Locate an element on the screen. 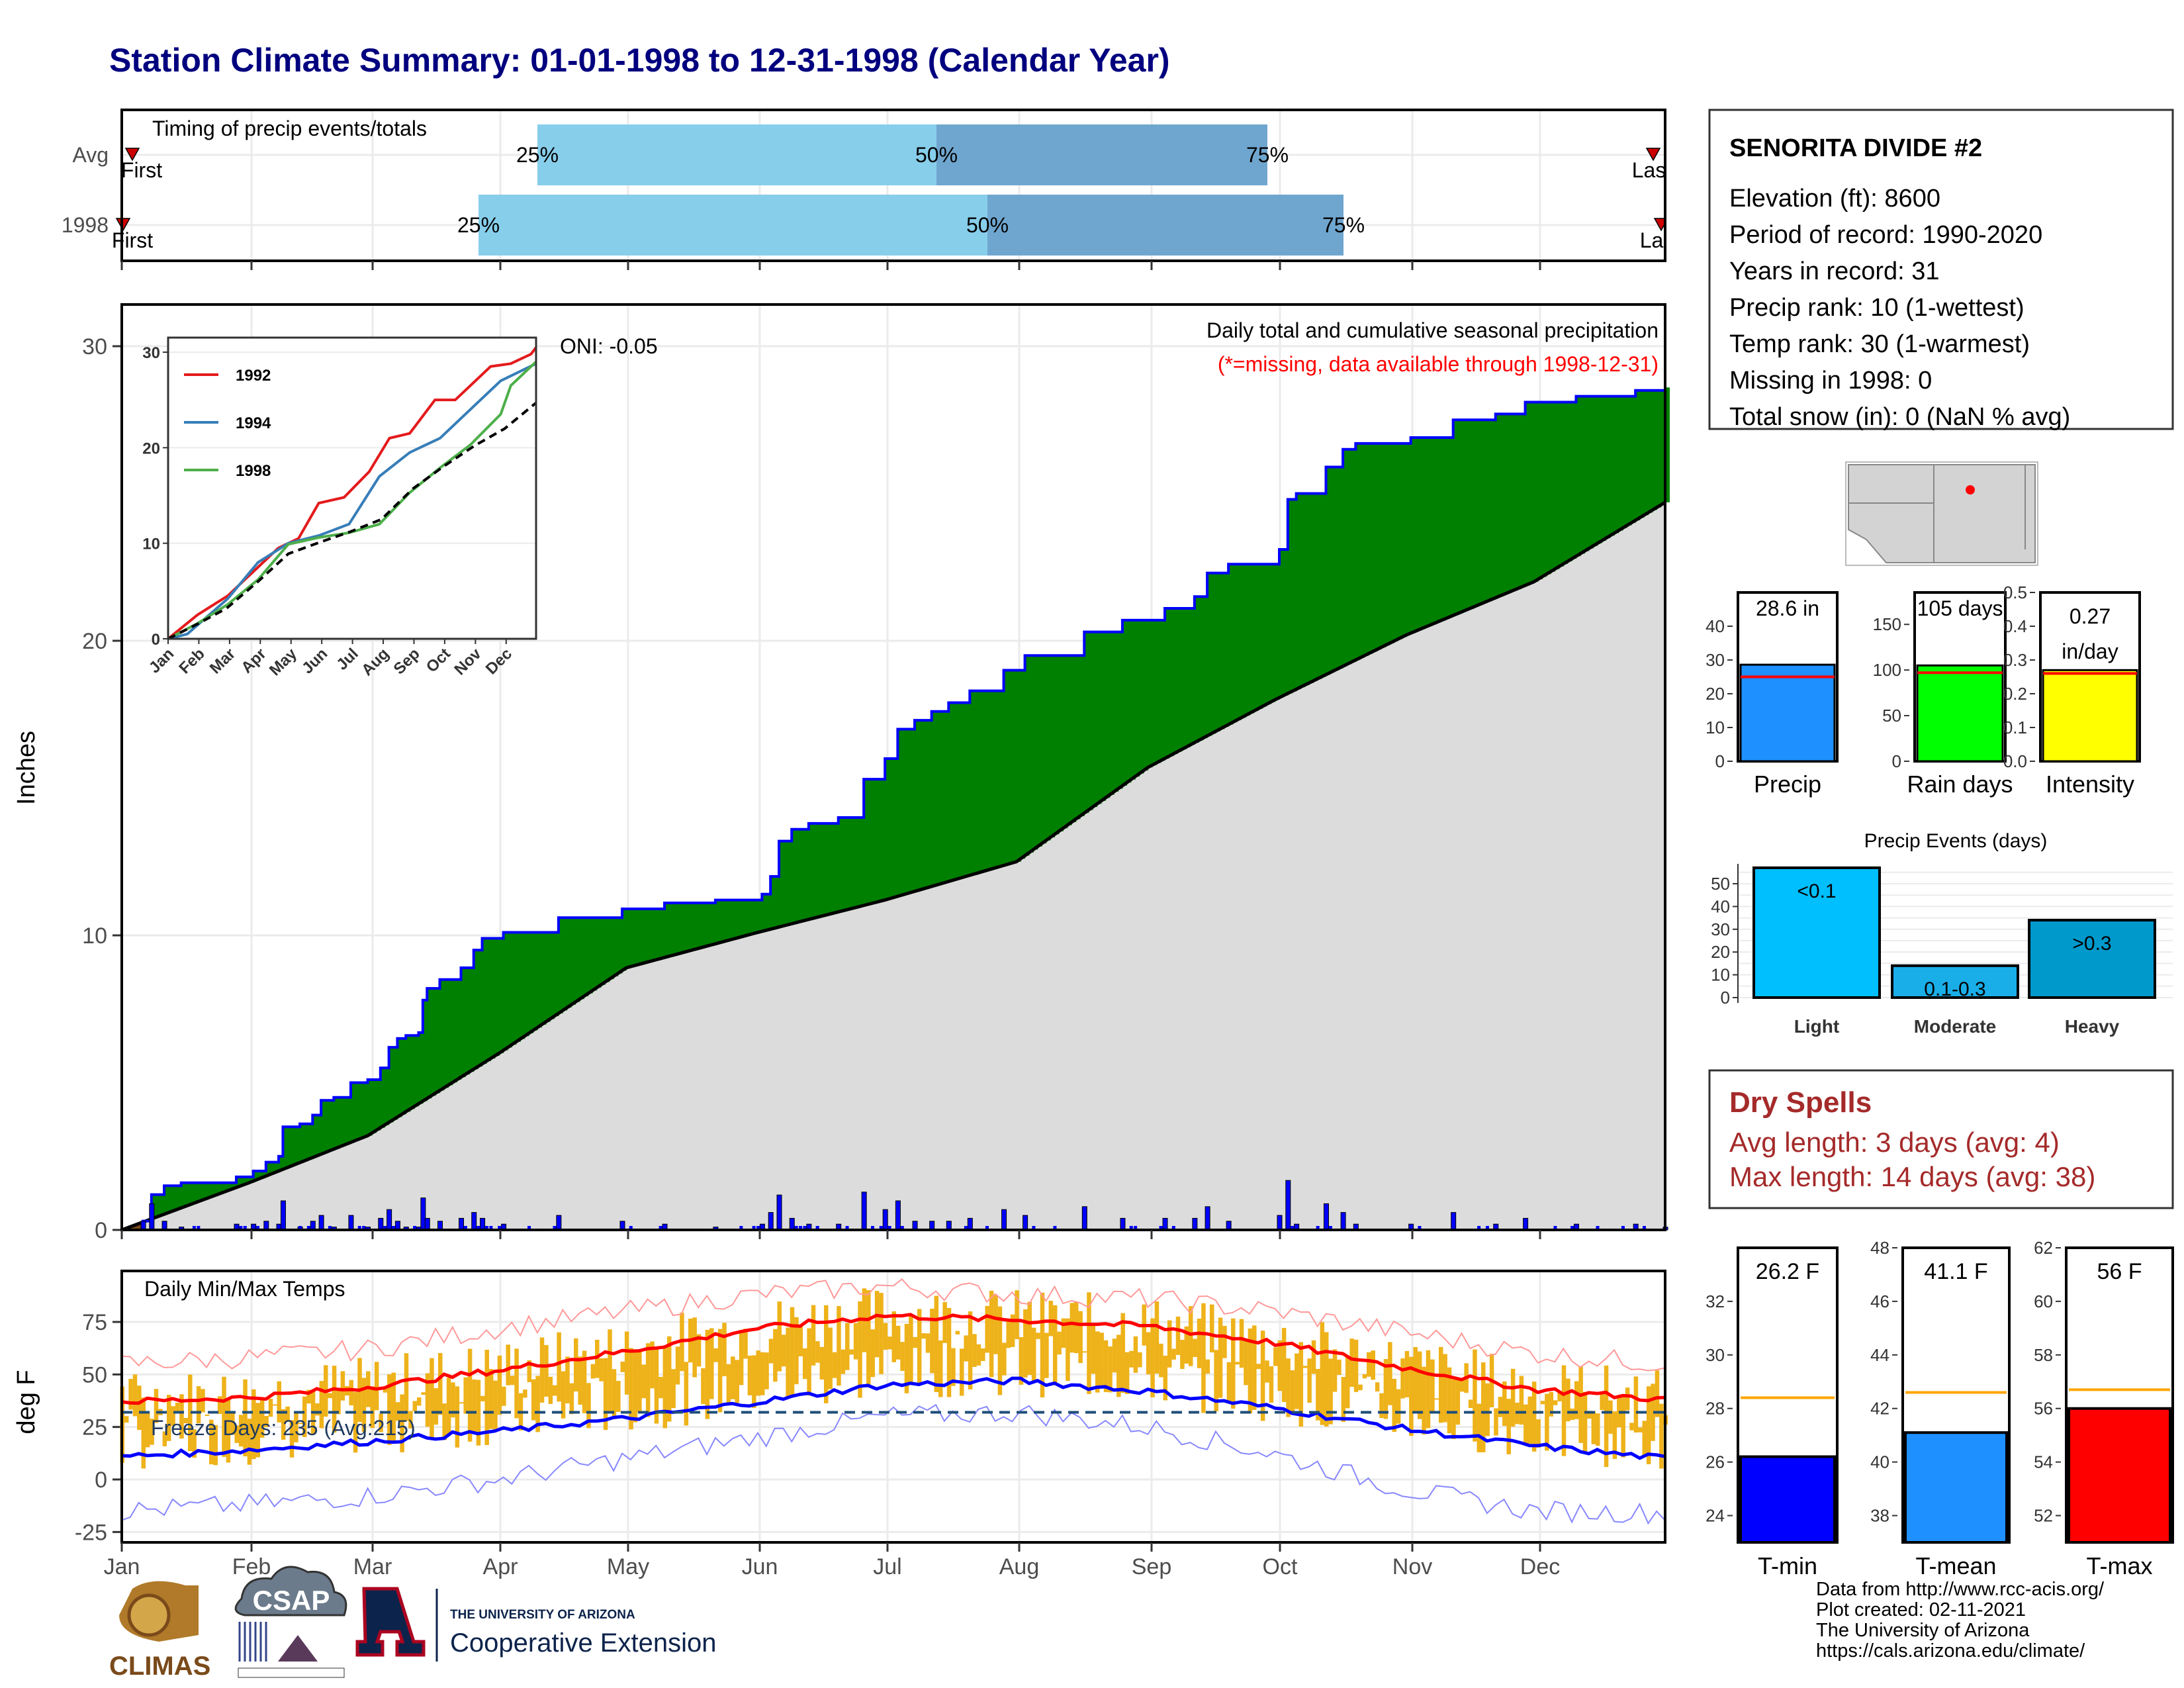 This screenshot has height=1688, width=2184. stat-tick-label: 0.4 is located at coordinates (2015, 626).